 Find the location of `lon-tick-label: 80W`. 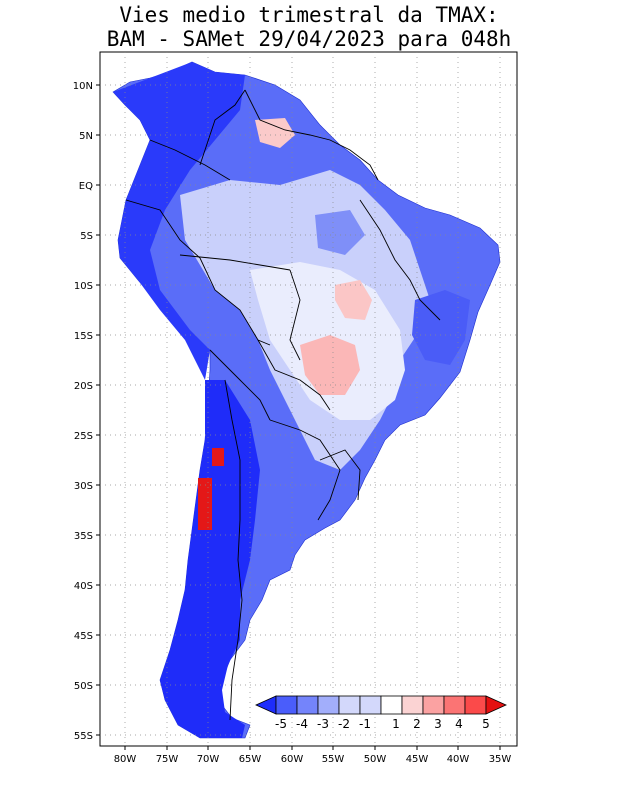

lon-tick-label: 80W is located at coordinates (125, 759).